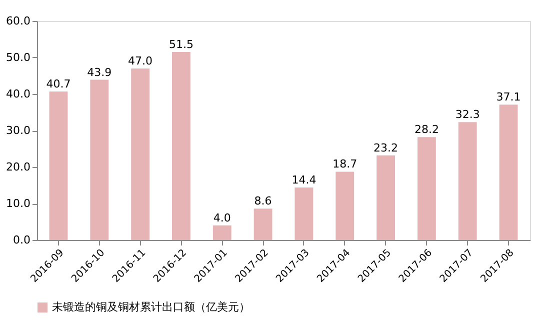  Describe the element at coordinates (18, 21) in the screenshot. I see `y-tick-label: 60.0` at that location.